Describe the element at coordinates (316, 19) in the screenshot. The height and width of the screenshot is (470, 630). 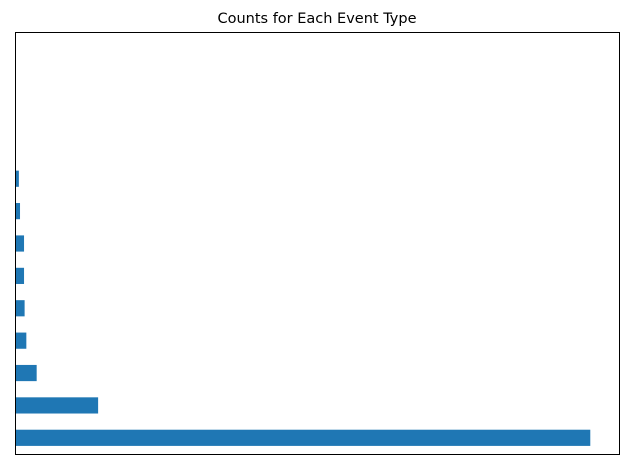
I see `chart-title: Counts for Each Event Type` at that location.